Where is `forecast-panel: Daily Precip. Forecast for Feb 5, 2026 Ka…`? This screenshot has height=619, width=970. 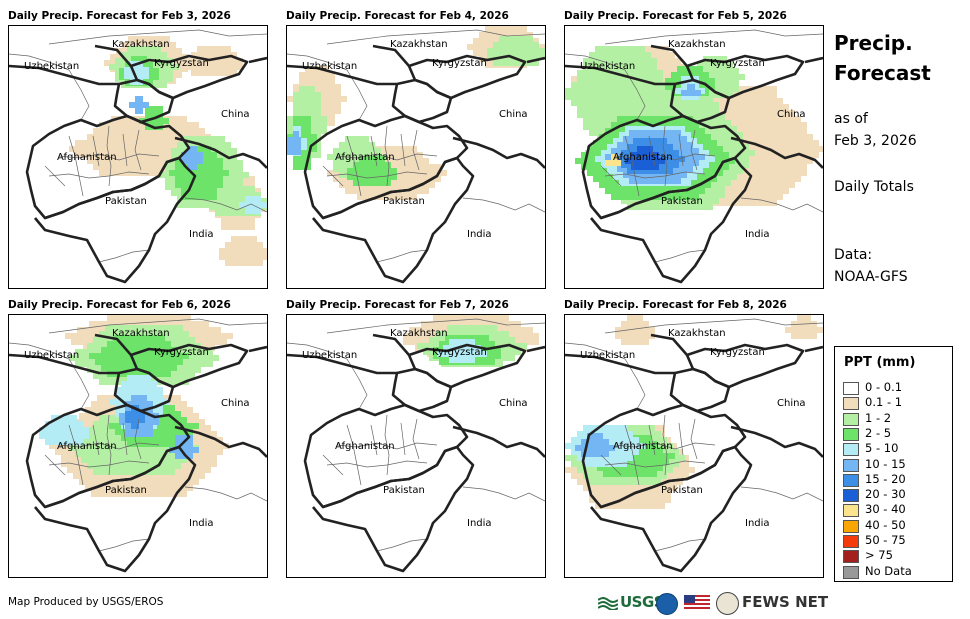
forecast-panel: Daily Precip. Forecast for Feb 5, 2026 Ka… is located at coordinates (695, 150).